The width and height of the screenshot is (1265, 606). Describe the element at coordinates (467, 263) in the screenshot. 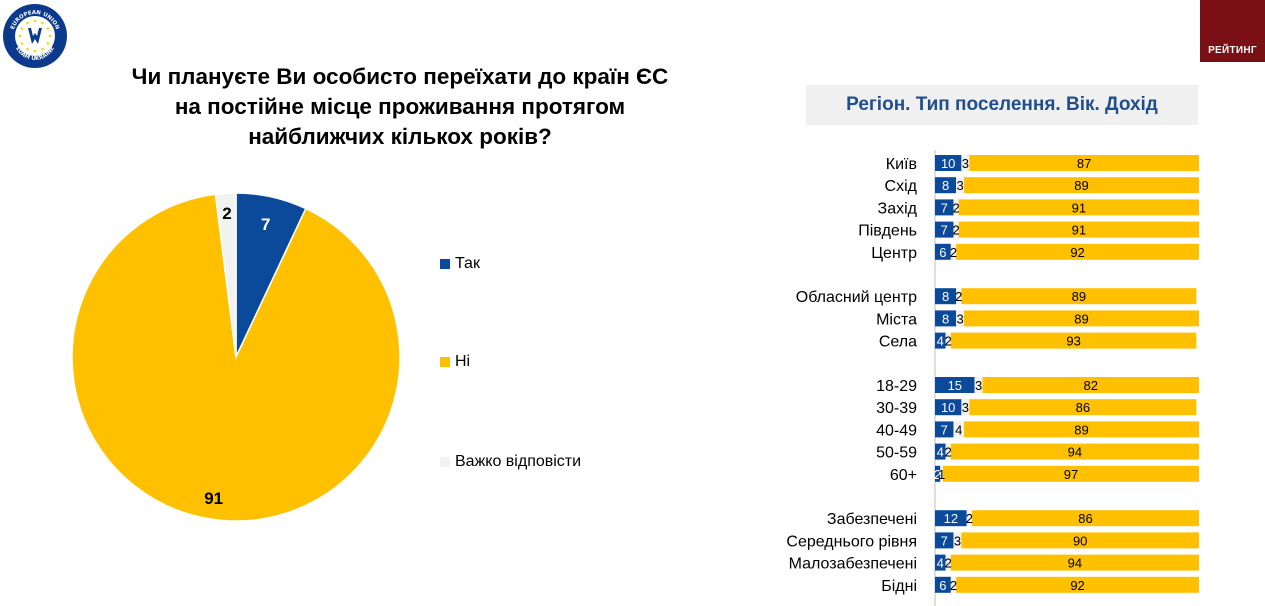

I see `legend-label-yes: Так` at that location.